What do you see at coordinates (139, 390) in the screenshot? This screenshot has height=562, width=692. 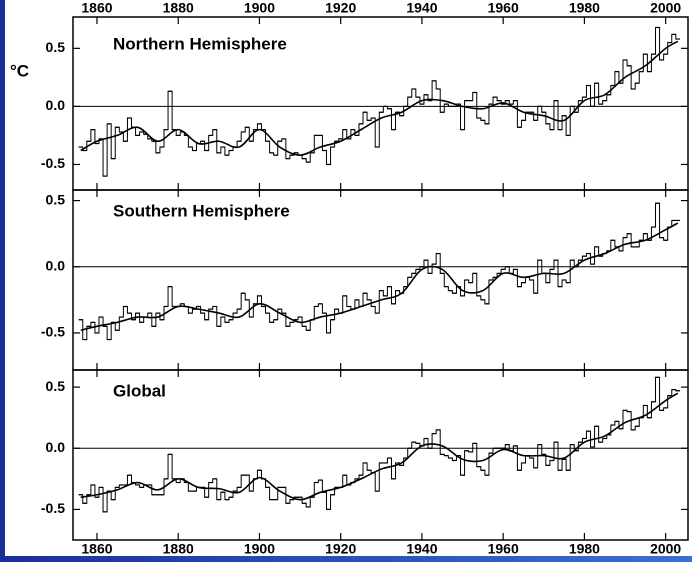 I see `panel-title: Global` at bounding box center [139, 390].